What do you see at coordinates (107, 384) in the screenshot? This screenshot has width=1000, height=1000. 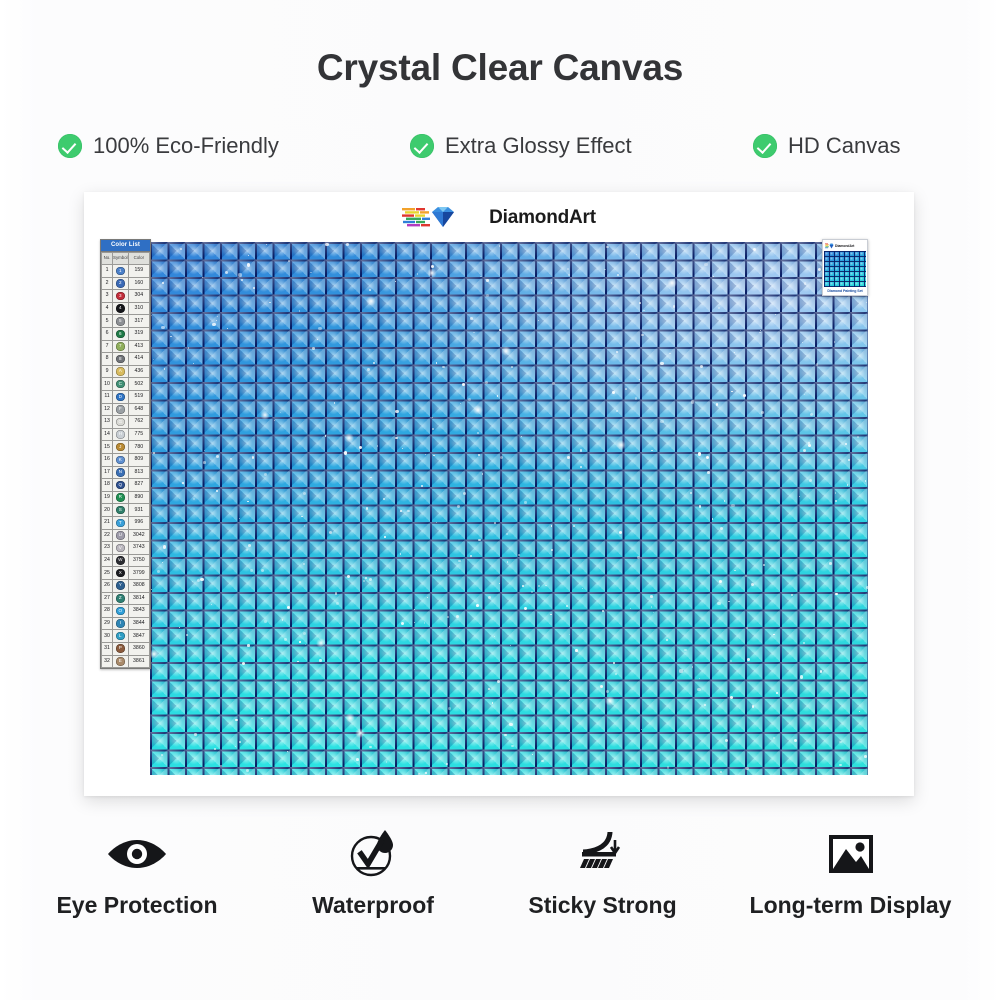 I see `color-list-cell-no: 10` at bounding box center [107, 384].